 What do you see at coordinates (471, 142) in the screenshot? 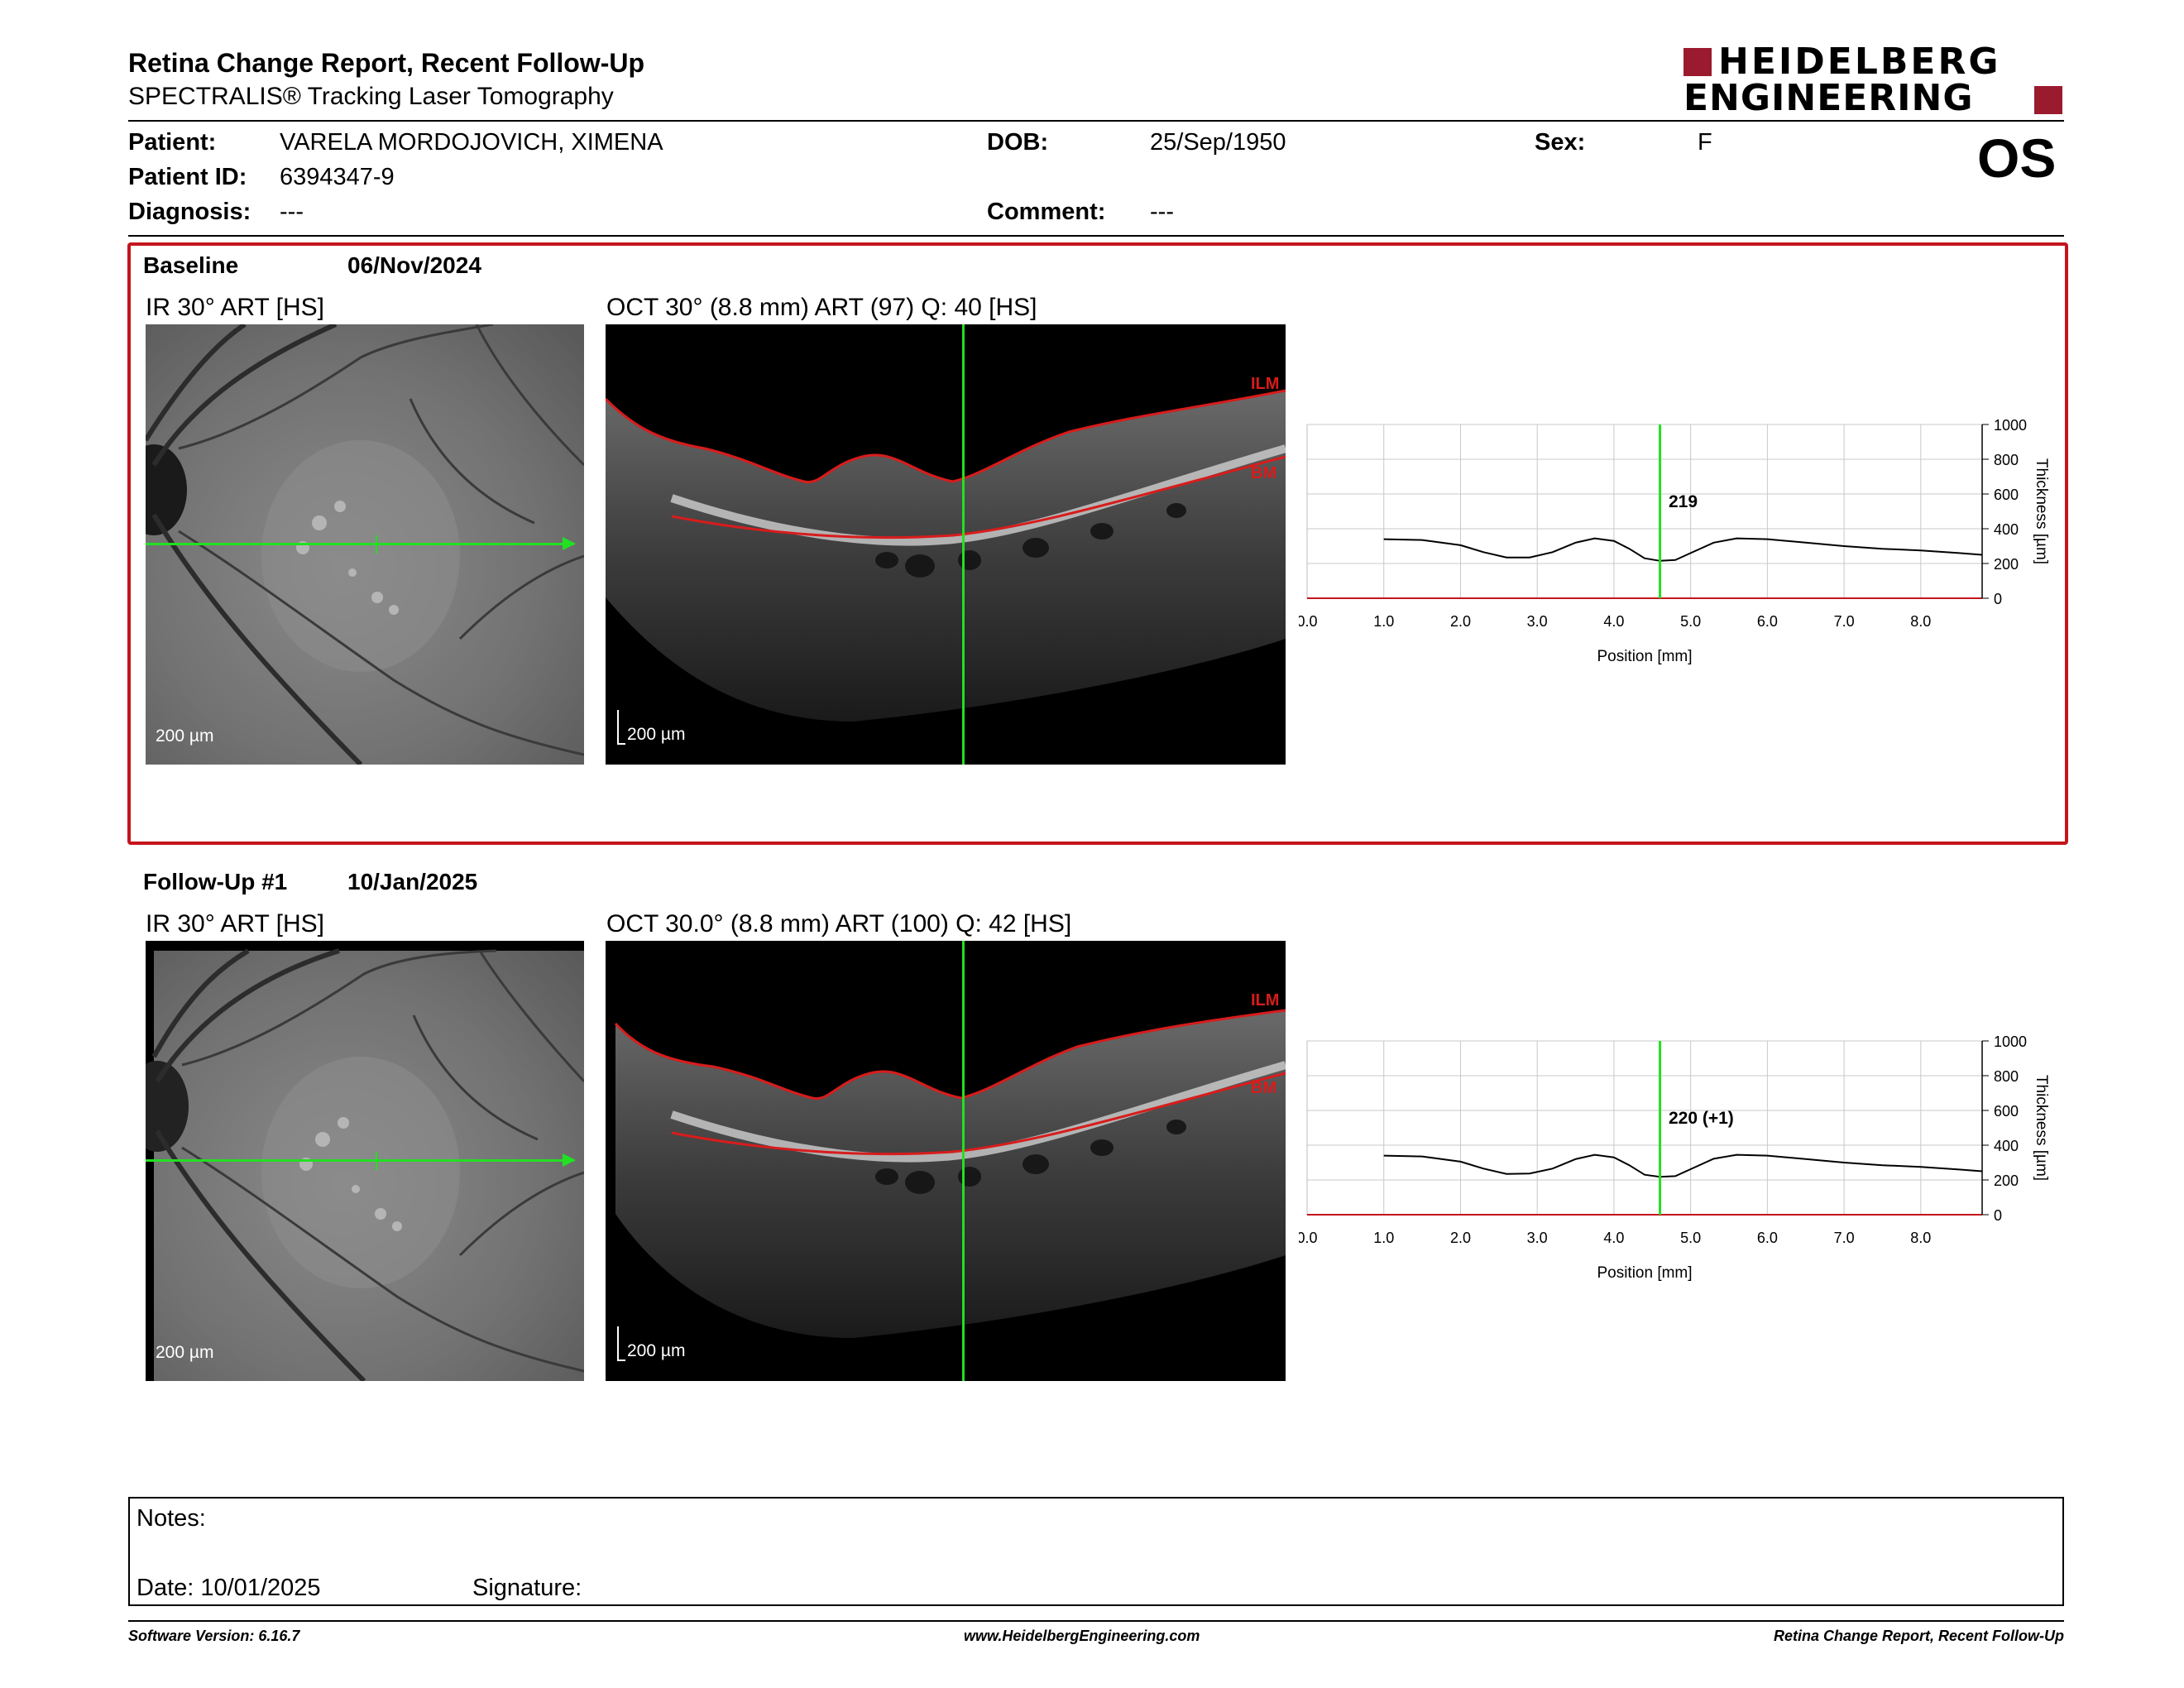
I see `patient-name: VARELA MORDOJOVICH, XIMENA` at bounding box center [471, 142].